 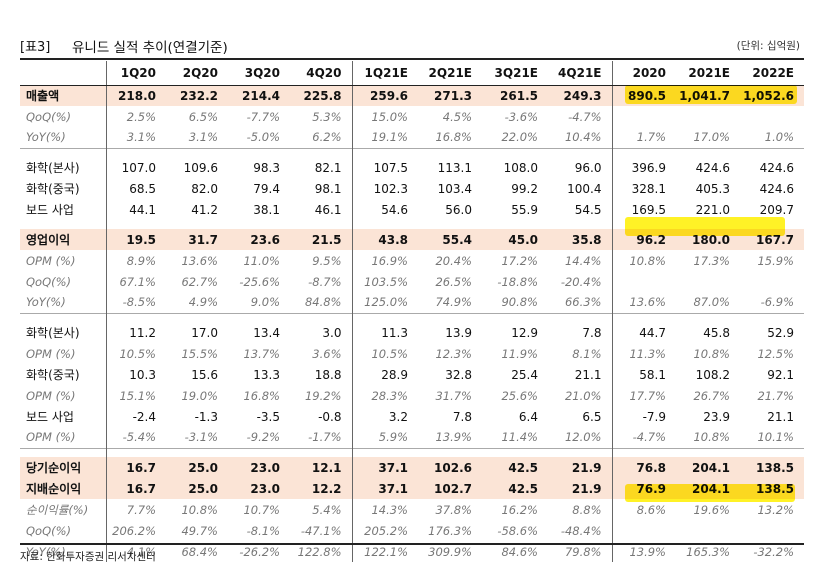 What do you see at coordinates (412, 59) in the screenshot?
I see `top-rule` at bounding box center [412, 59].